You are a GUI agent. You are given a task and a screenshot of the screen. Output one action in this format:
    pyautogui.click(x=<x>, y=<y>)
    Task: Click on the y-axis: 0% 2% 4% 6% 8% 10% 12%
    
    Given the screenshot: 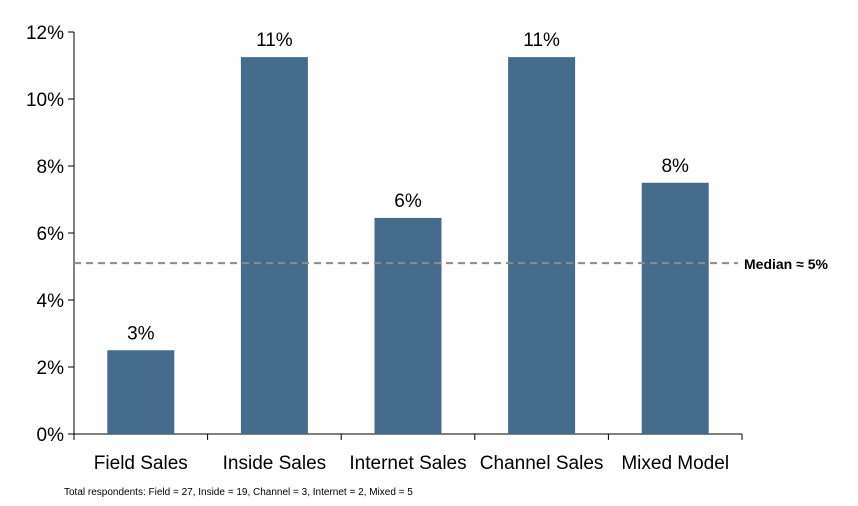 What is the action you would take?
    pyautogui.click(x=50, y=234)
    